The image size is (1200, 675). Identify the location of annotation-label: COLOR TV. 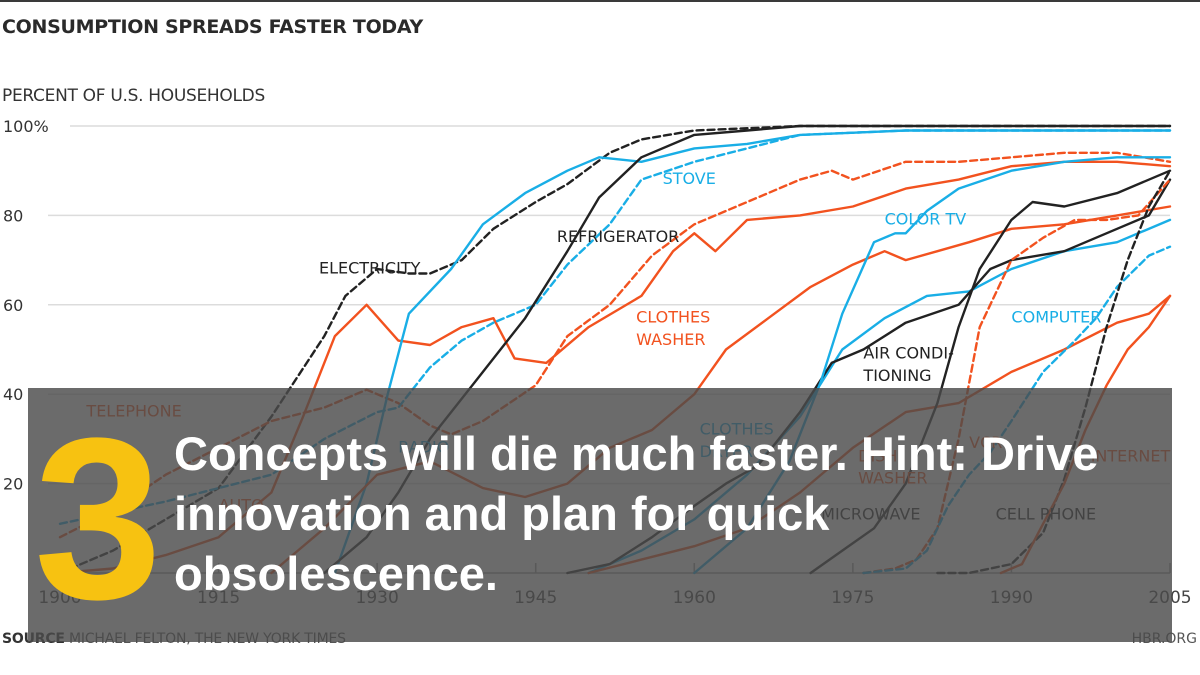
(926, 218).